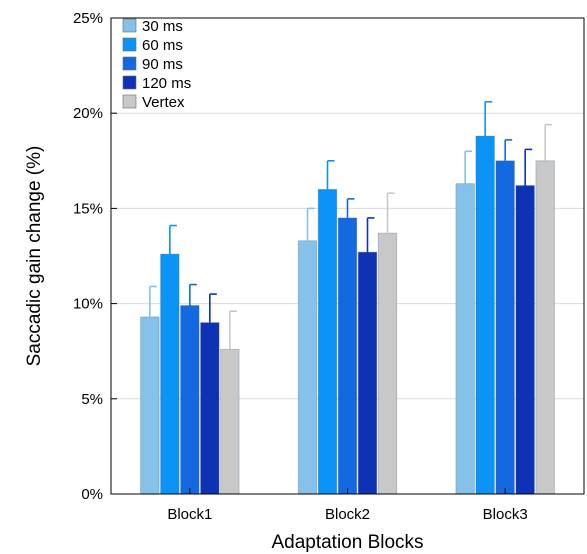 The width and height of the screenshot is (587, 554). I want to click on y-tick-label: 0%, so click(92, 494).